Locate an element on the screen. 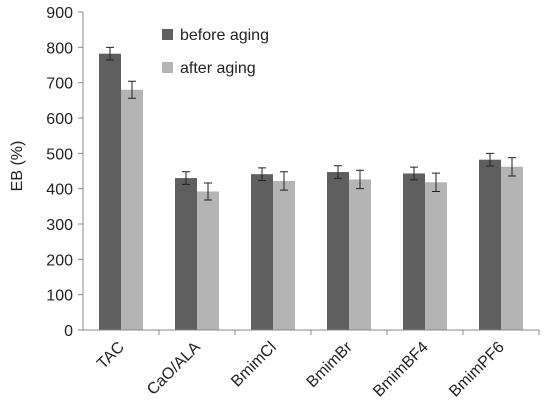 Image resolution: width=550 pixels, height=416 pixels. legend-label: before aging is located at coordinates (224, 35).